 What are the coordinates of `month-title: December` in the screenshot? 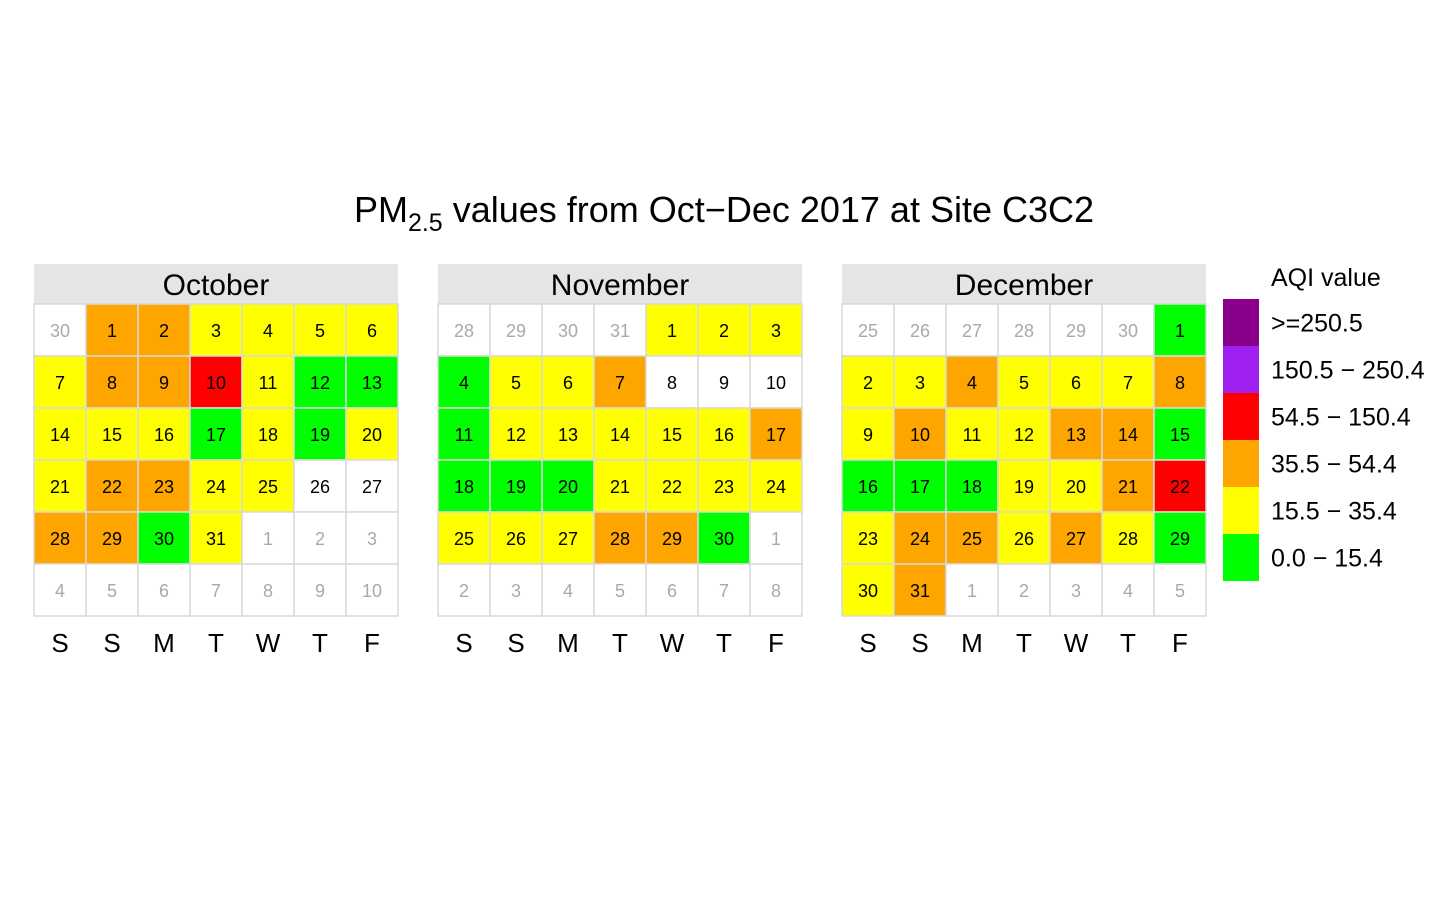 It's located at (1024, 285).